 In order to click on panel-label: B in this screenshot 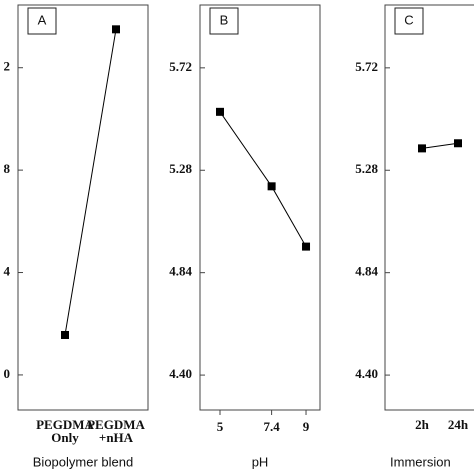, I will do `click(224, 19)`.